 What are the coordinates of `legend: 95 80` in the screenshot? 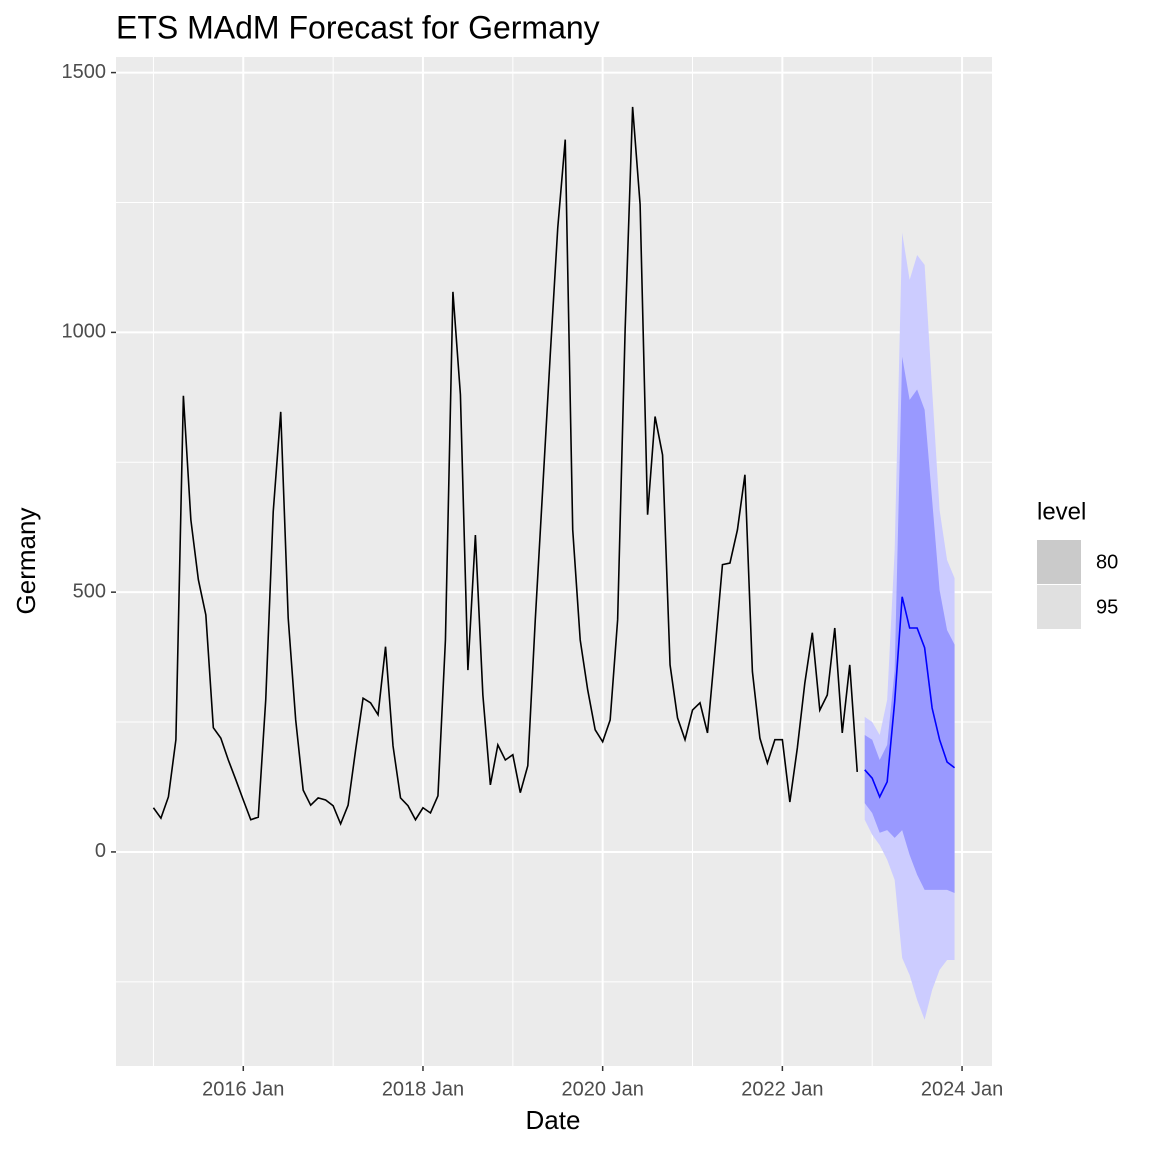 It's located at (1077, 584).